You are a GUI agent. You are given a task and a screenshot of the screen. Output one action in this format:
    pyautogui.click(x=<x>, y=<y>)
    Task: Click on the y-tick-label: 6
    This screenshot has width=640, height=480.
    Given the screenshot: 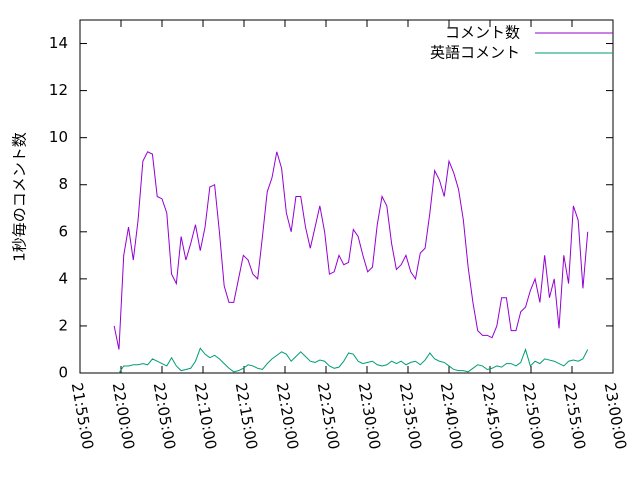 What is the action you would take?
    pyautogui.click(x=63, y=231)
    